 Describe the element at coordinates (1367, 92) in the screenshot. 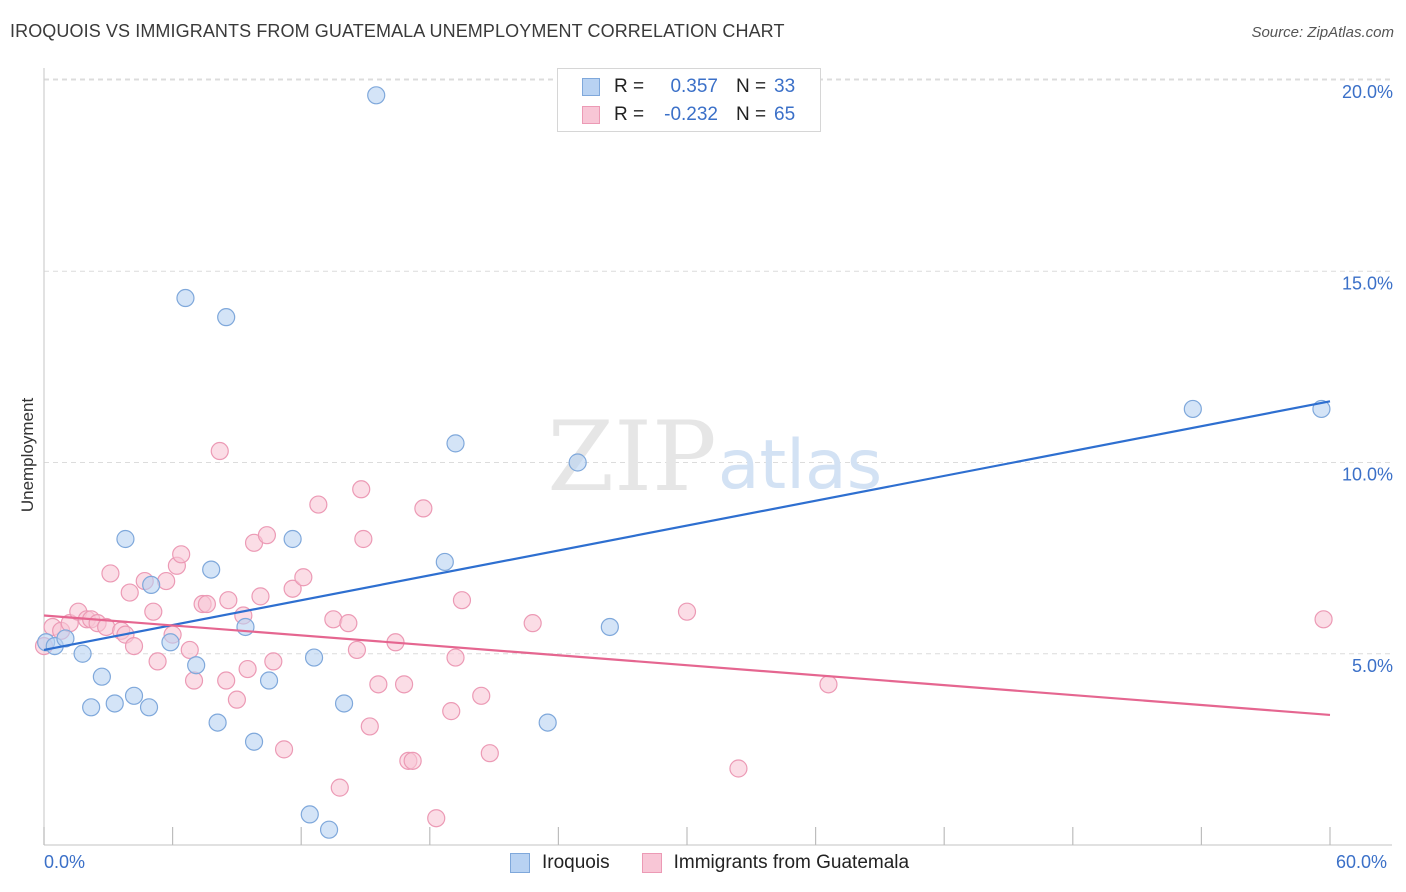

I see `y-tick-label: 20.0%` at that location.